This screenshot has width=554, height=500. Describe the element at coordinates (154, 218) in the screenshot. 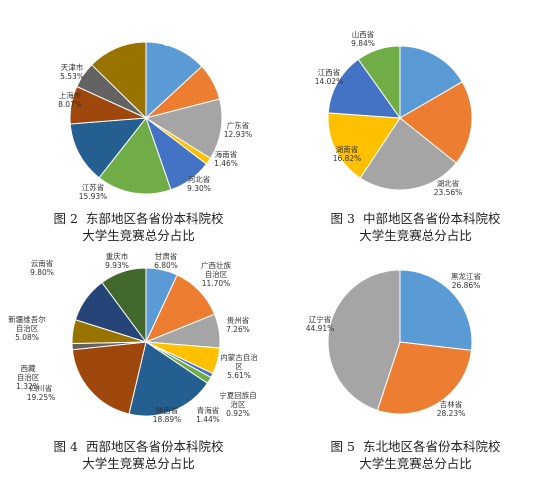

I see `chart-title: 东部地区各省份本科院校` at that location.